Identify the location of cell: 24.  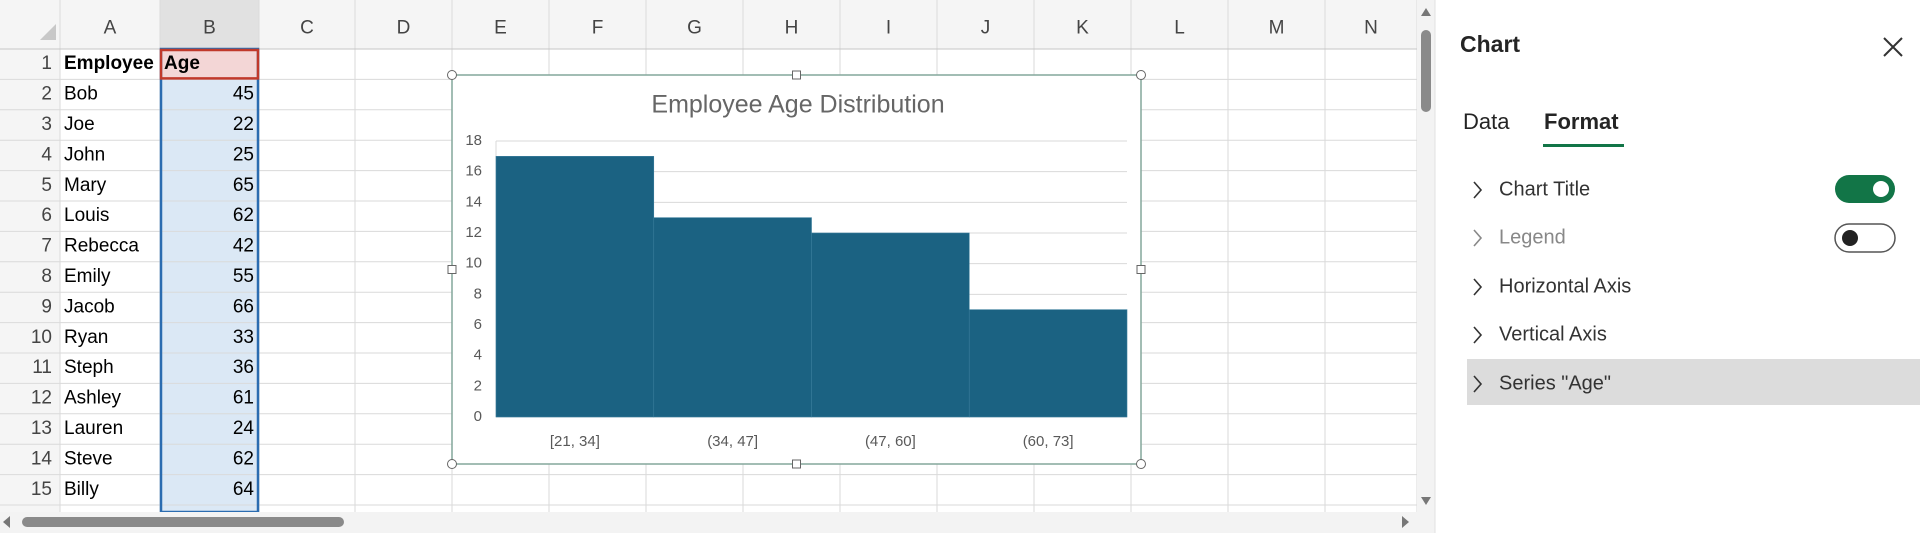
(244, 428).